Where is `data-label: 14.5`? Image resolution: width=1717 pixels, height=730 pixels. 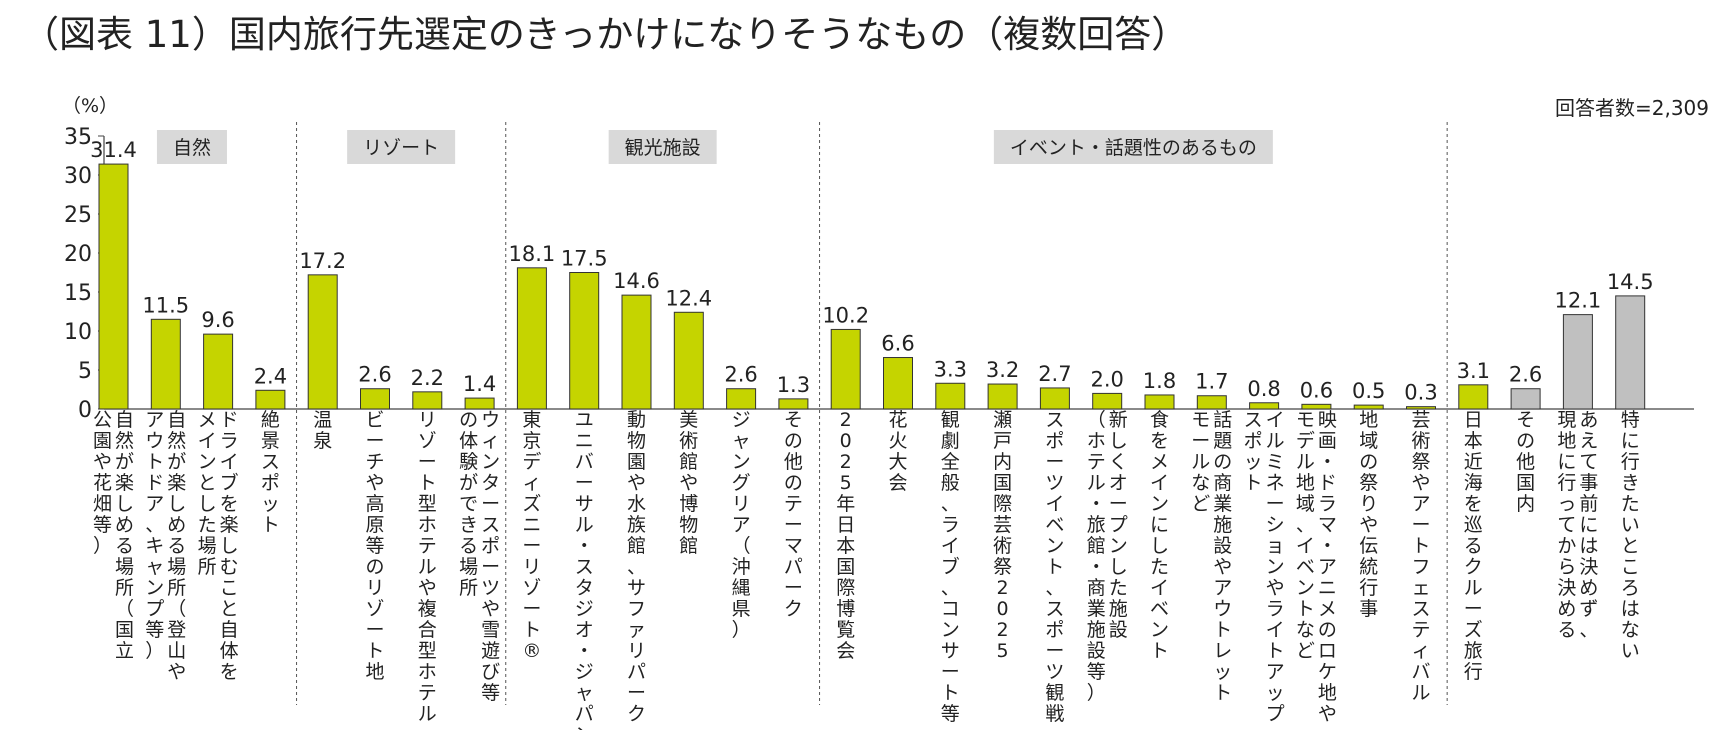 data-label: 14.5 is located at coordinates (1630, 282).